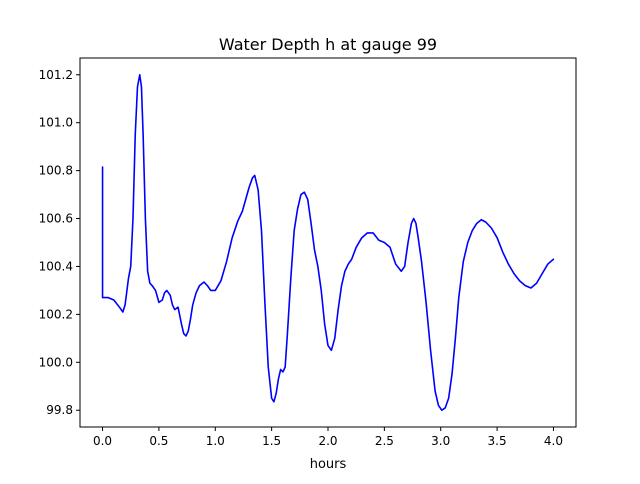 Image resolution: width=640 pixels, height=484 pixels. I want to click on y-tick-label: 99.8, so click(59, 410).